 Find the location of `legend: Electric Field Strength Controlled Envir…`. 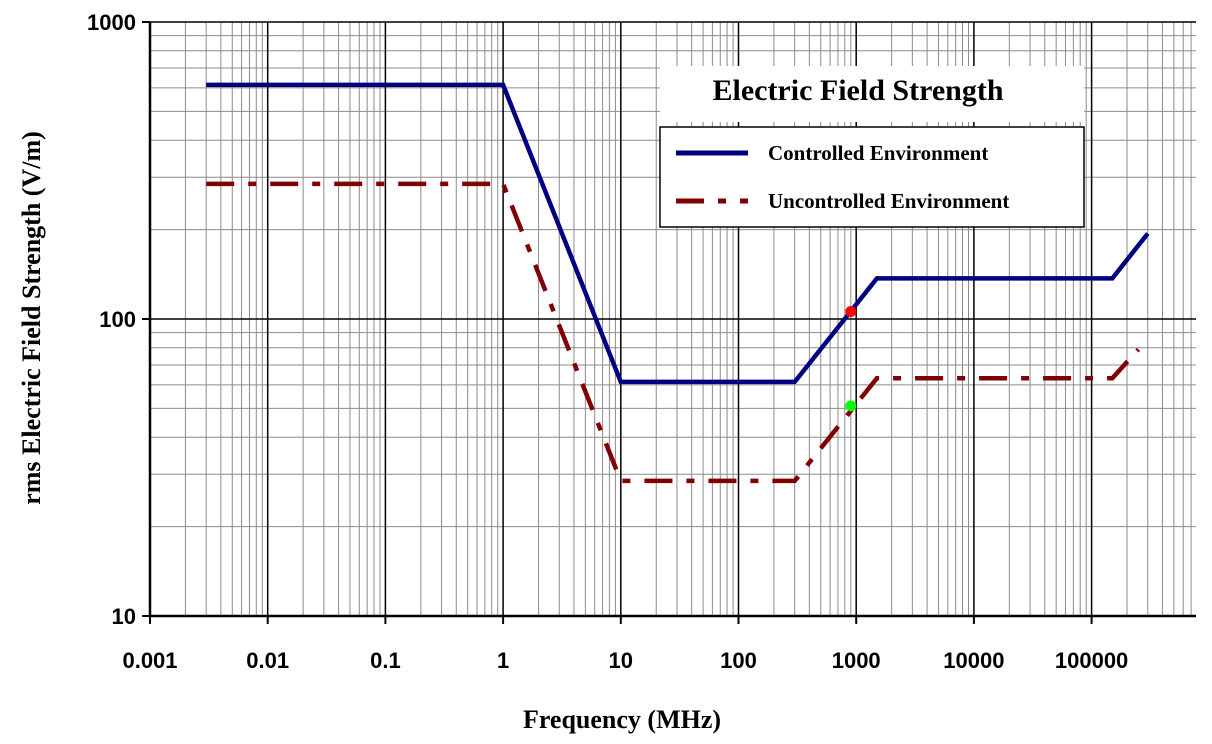

legend: Electric Field Strength Controlled Envir… is located at coordinates (872, 147).